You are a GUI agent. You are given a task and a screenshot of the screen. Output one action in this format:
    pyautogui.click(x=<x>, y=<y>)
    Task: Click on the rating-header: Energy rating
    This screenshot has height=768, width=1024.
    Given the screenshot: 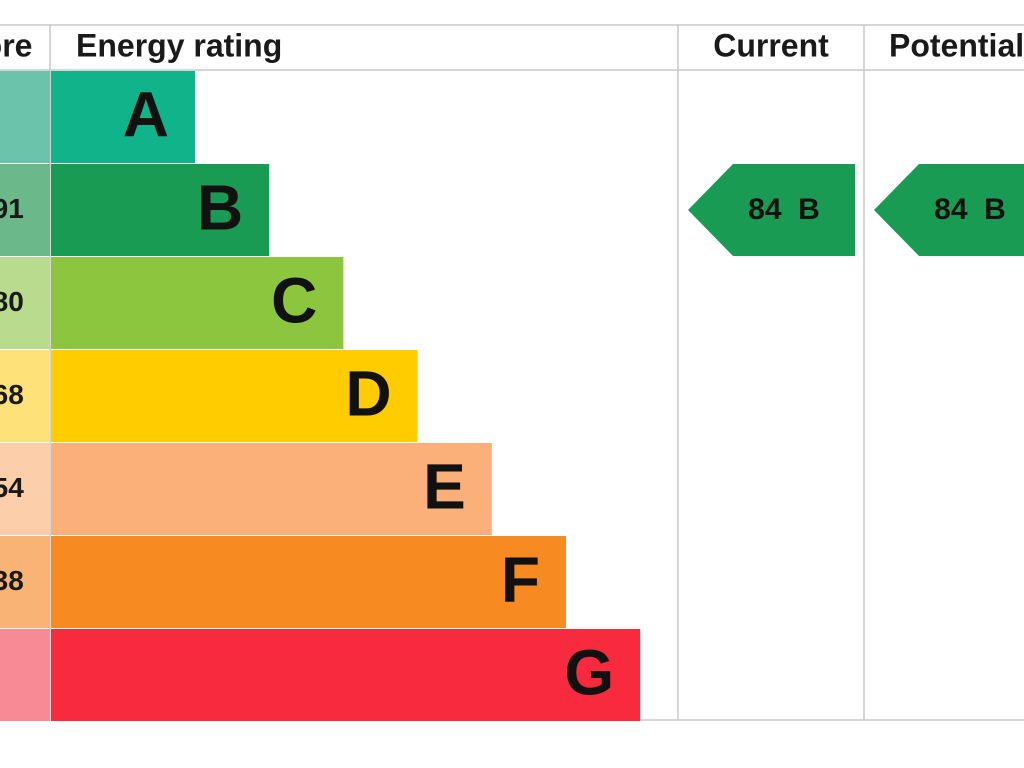 What is the action you would take?
    pyautogui.click(x=179, y=45)
    